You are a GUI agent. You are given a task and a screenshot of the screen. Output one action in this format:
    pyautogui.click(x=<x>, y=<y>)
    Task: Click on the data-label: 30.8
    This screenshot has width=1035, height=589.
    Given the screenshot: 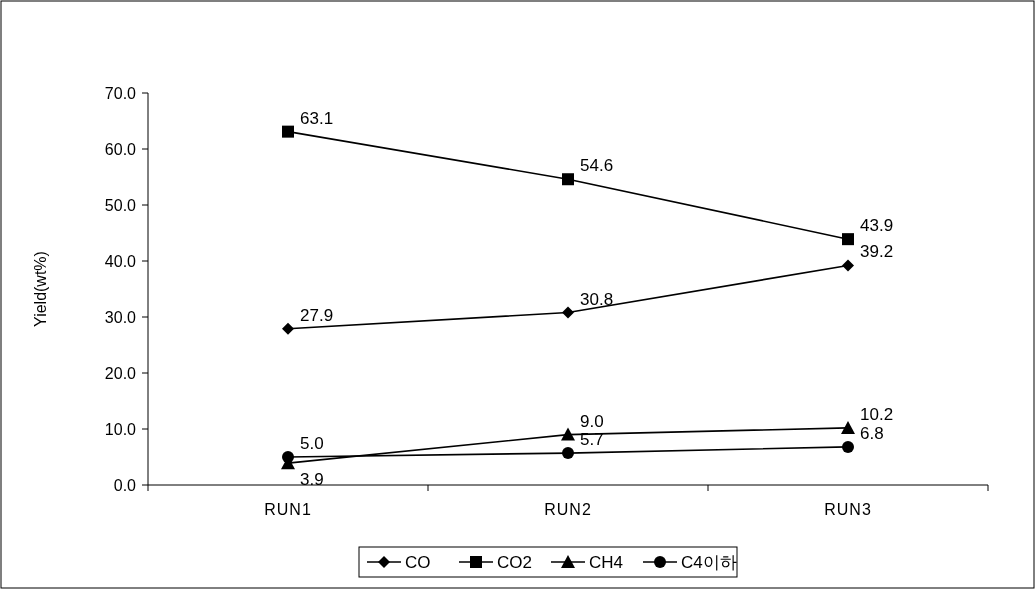 What is the action you would take?
    pyautogui.click(x=597, y=299)
    